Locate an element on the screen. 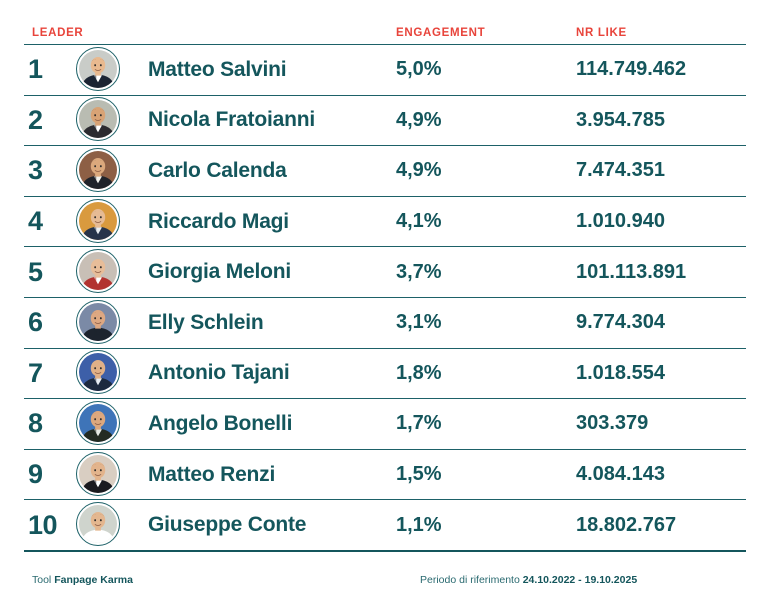  rank-number: 8 is located at coordinates (35, 423).